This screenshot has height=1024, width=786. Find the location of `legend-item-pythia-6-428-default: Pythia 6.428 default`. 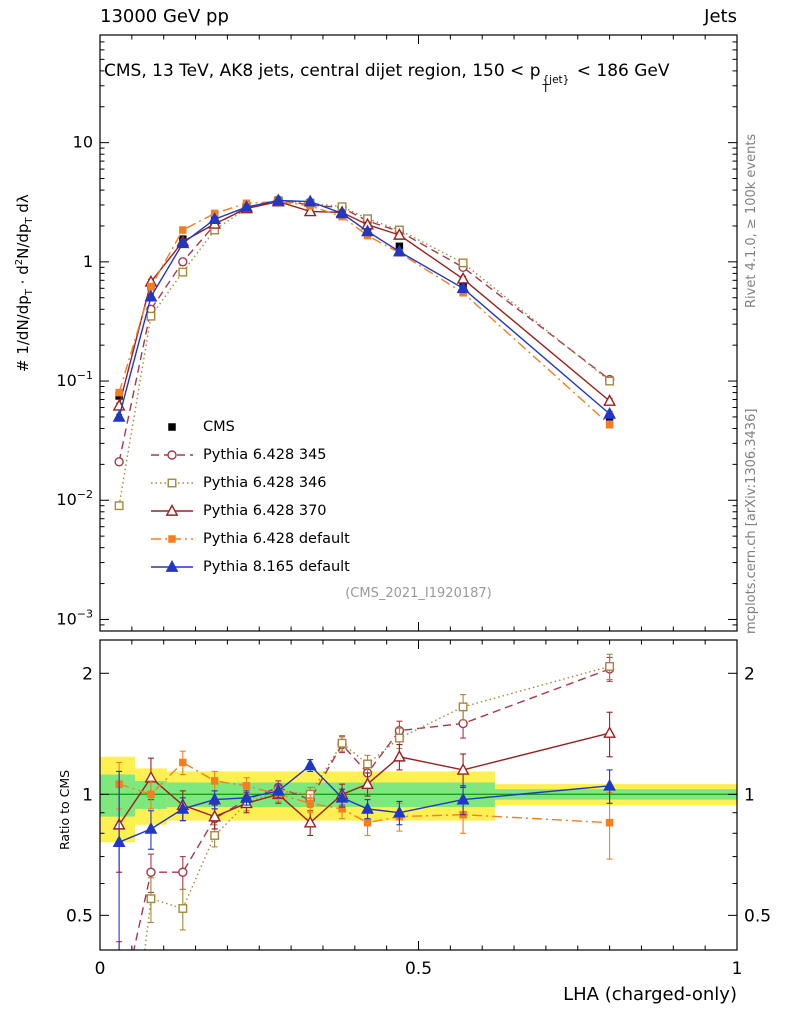

legend-item-pythia-6-428-default: Pythia 6.428 default is located at coordinates (250, 539).